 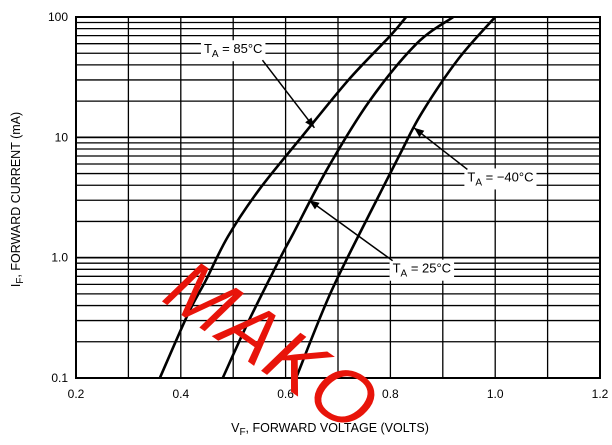 I want to click on y-axis-title: IF, FORWARD CURRENT (mA), so click(x=17, y=199).